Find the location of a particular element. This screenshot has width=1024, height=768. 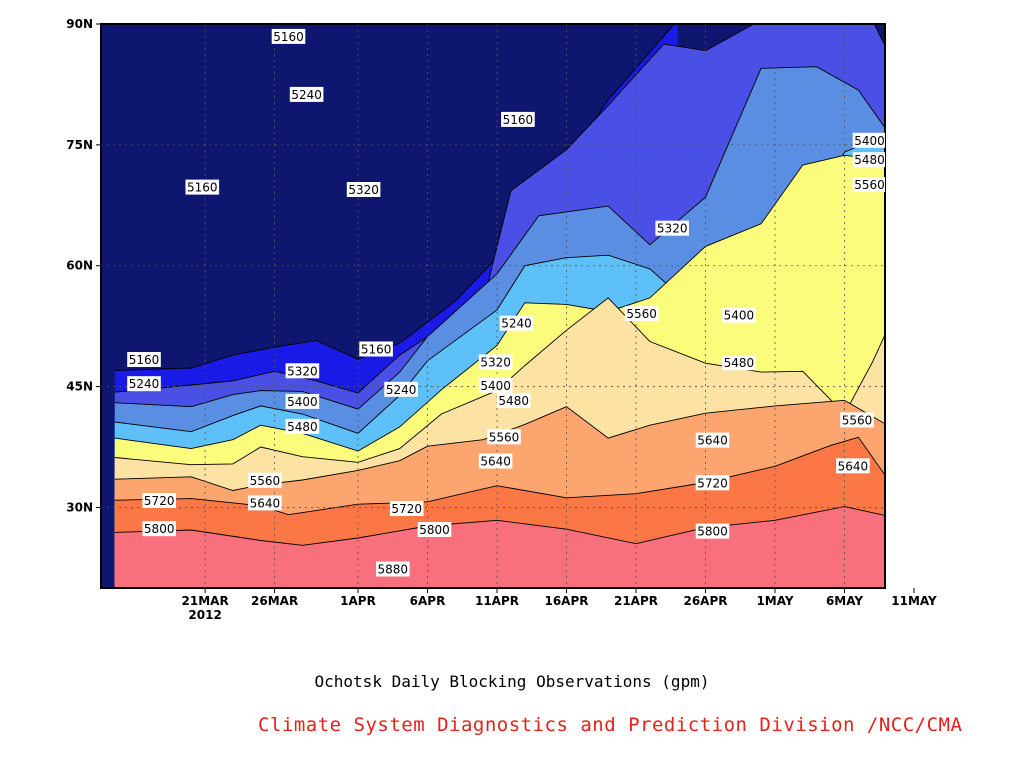

y-tick-label: 45N is located at coordinates (79, 387).